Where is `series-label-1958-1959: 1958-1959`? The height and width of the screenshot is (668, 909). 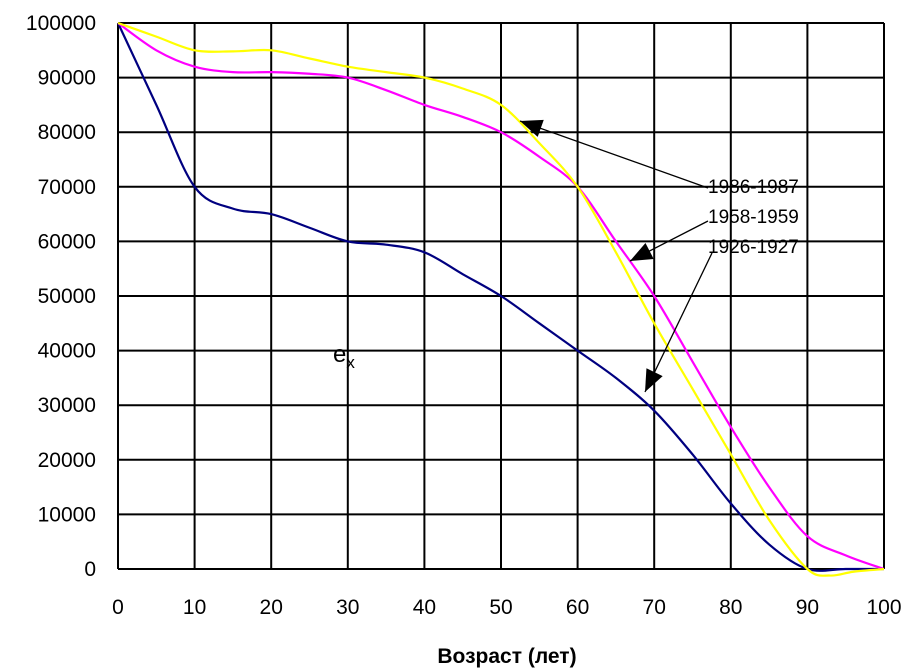
series-label-1958-1959: 1958-1959 is located at coordinates (753, 217).